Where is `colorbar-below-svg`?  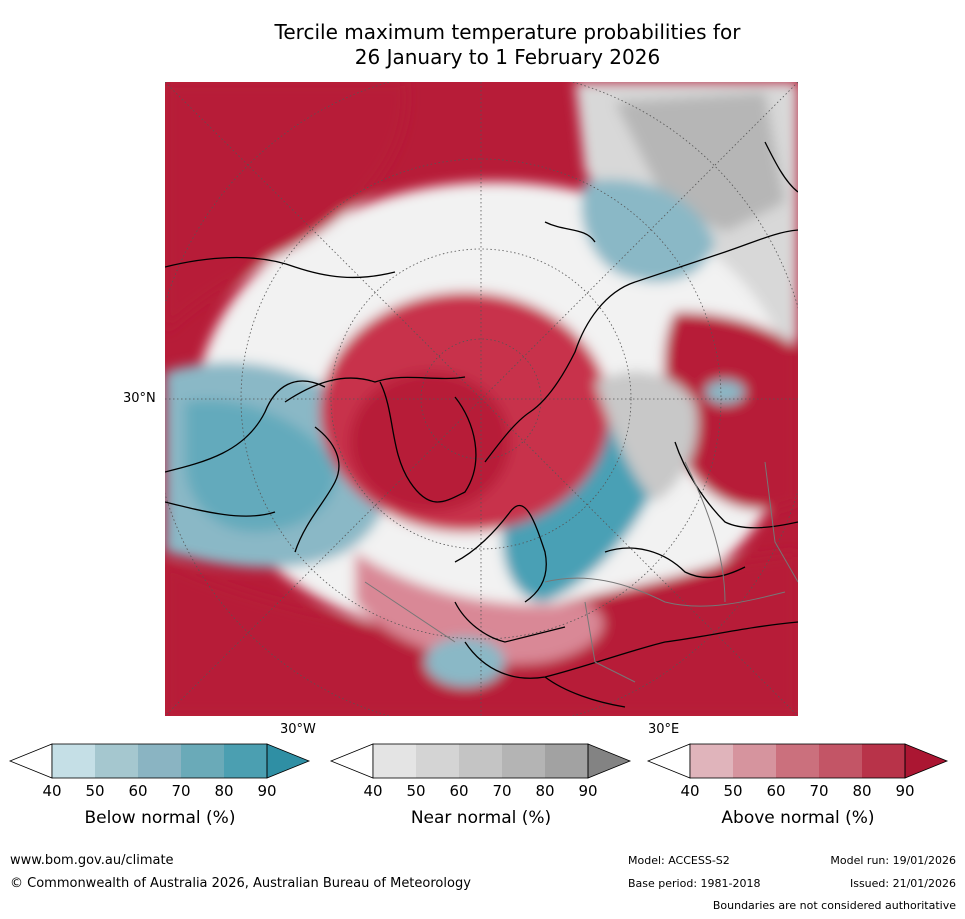
colorbar-below-svg is located at coordinates (159, 761).